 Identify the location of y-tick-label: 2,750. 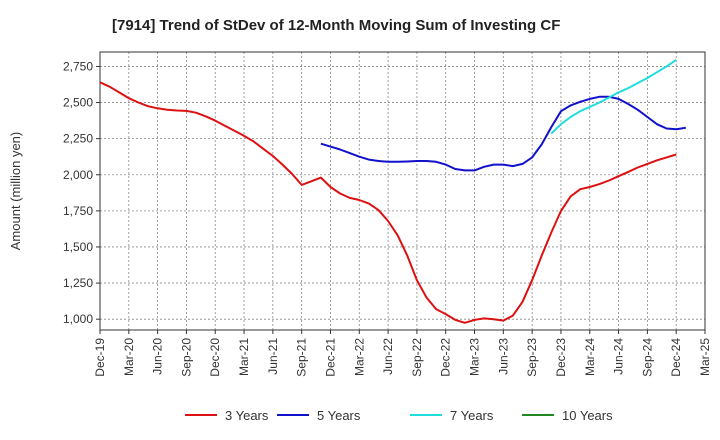
(78, 66).